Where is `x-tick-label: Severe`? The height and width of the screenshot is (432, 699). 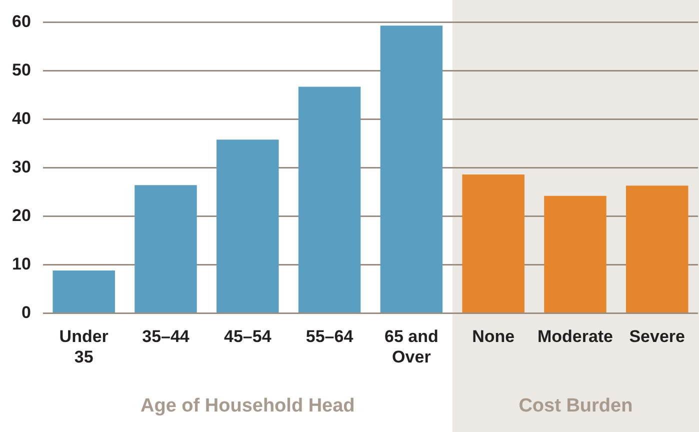 x-tick-label: Severe is located at coordinates (657, 336).